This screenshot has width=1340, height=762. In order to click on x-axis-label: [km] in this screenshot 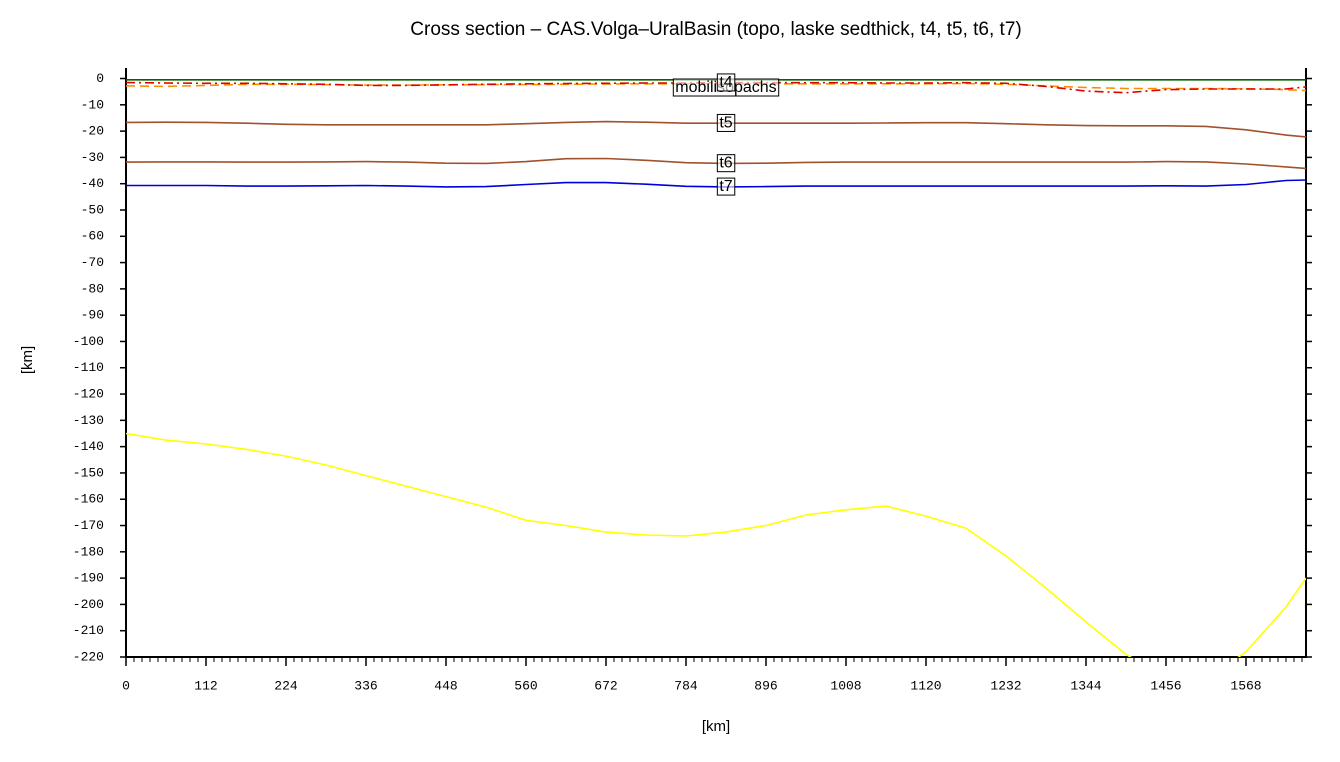, I will do `click(716, 726)`.